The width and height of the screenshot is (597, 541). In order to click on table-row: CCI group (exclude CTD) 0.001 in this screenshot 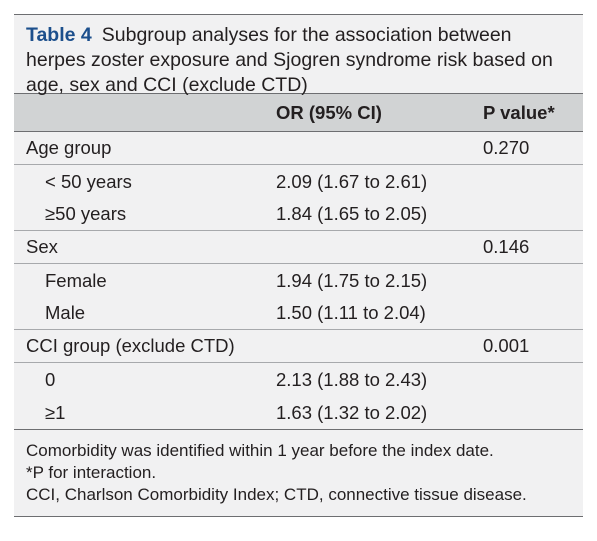, I will do `click(298, 346)`.